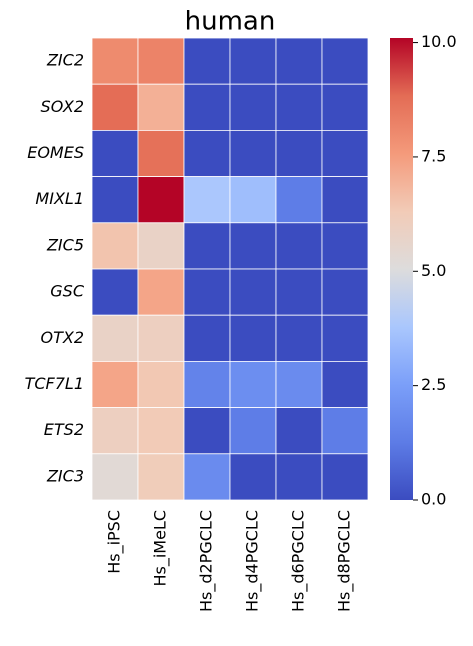 This screenshot has height=646, width=473. Describe the element at coordinates (401, 269) in the screenshot. I see `colorbar` at that location.